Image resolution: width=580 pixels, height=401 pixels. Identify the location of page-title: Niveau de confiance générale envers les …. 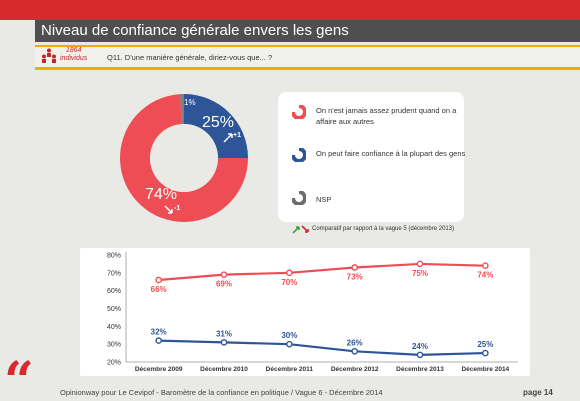
(195, 30).